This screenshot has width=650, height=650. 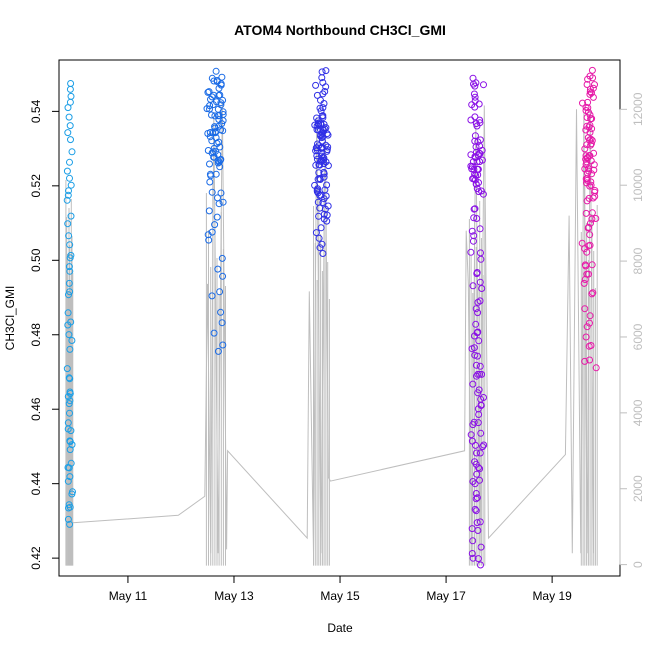 What do you see at coordinates (36, 558) in the screenshot?
I see `y-tick-label: 0.42` at bounding box center [36, 558].